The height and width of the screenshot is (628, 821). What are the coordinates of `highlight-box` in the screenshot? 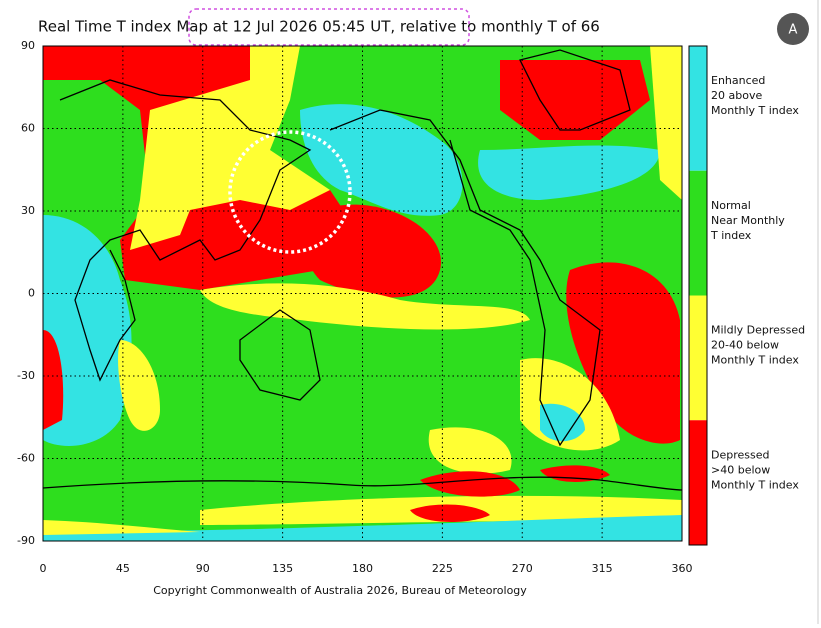 It's located at (329, 27).